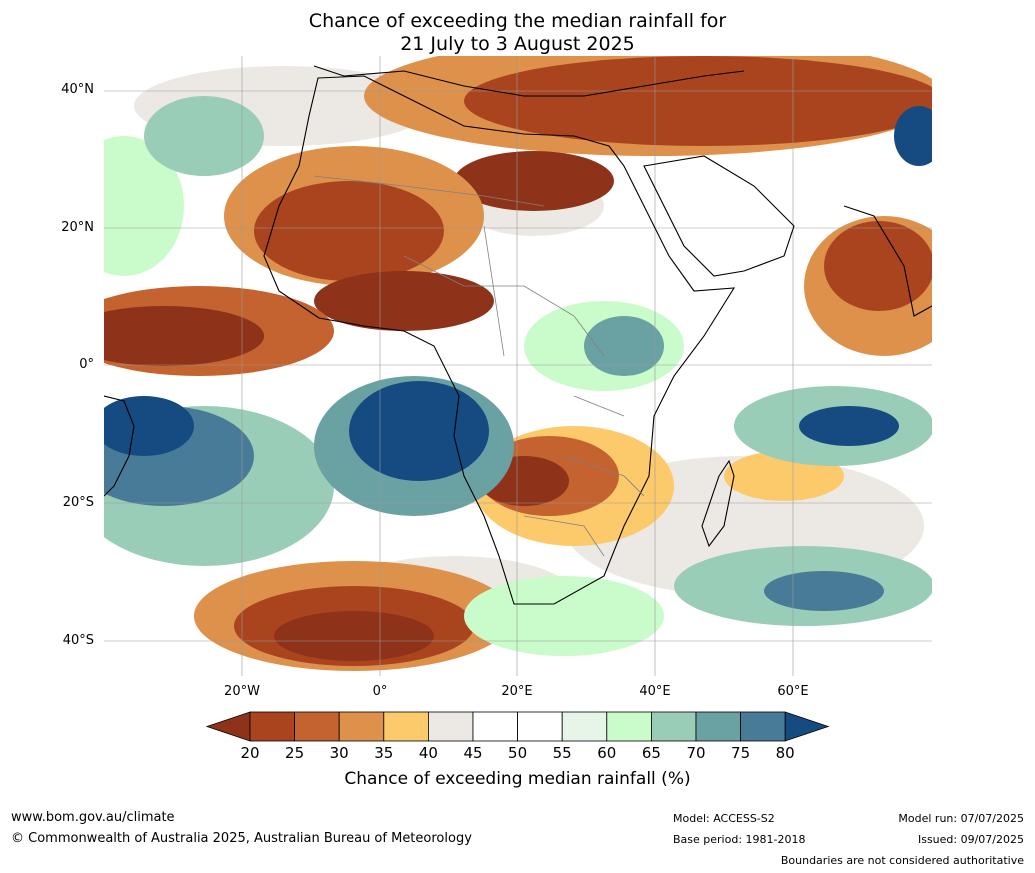 The image size is (1035, 873). Describe the element at coordinates (807, 726) in the screenshot. I see `colorbar-arrow-high` at that location.